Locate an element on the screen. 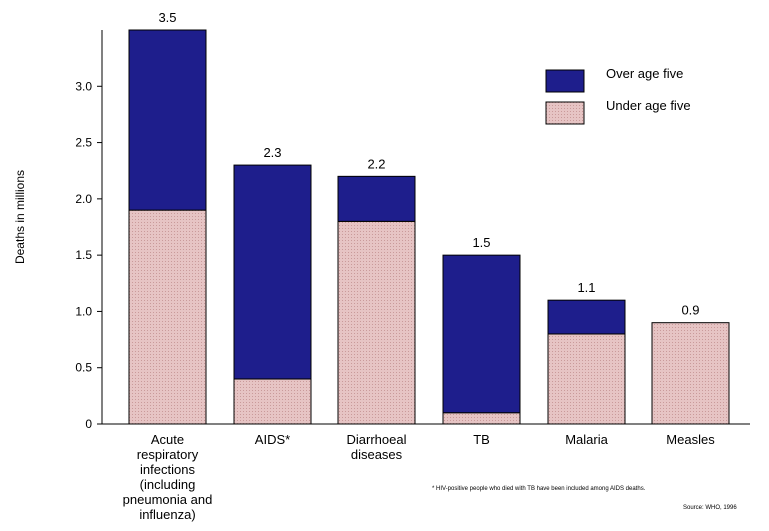 Image resolution: width=769 pixels, height=531 pixels. y-axis-label: Deaths in millions is located at coordinates (20, 217).